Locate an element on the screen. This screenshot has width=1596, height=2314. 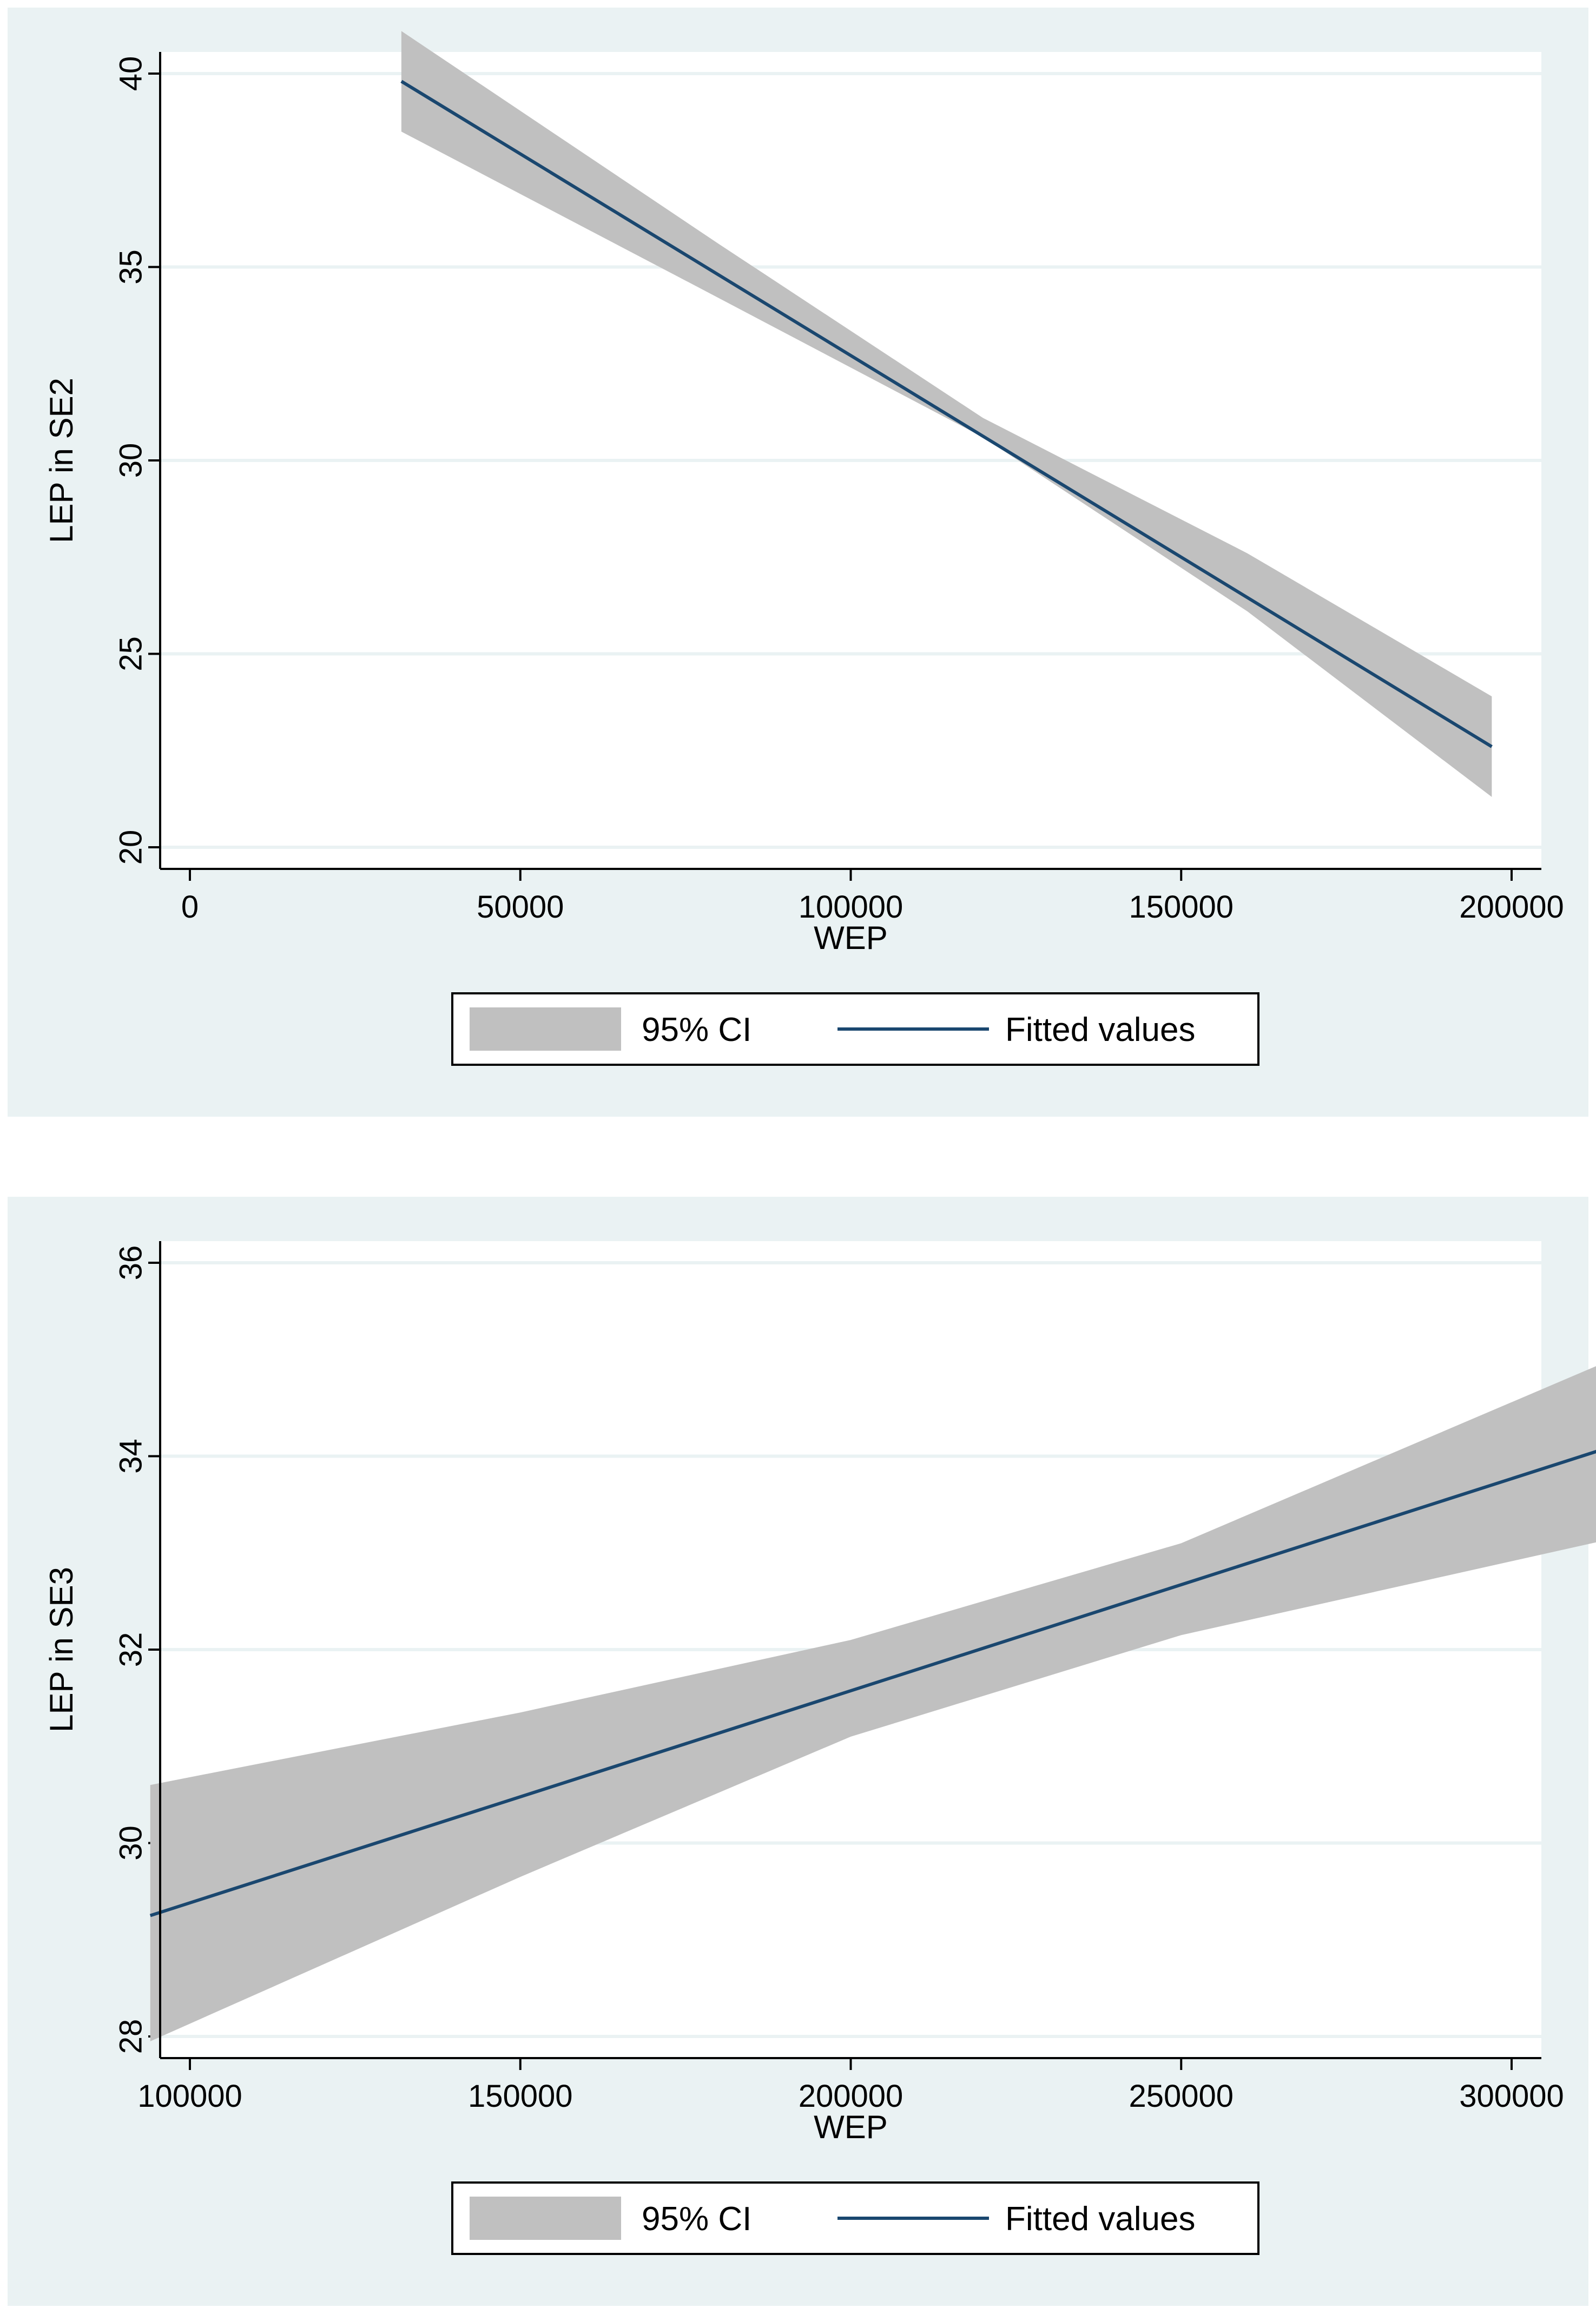
x-tick-label: 250000 is located at coordinates (1181, 2096).